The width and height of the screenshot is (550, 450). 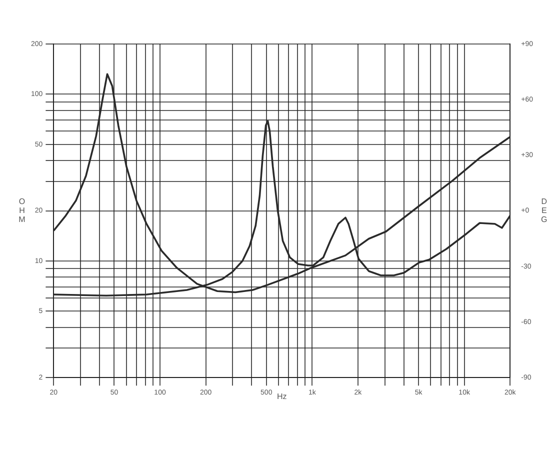 What do you see at coordinates (22, 210) in the screenshot?
I see `y-axis-title: OHM` at bounding box center [22, 210].